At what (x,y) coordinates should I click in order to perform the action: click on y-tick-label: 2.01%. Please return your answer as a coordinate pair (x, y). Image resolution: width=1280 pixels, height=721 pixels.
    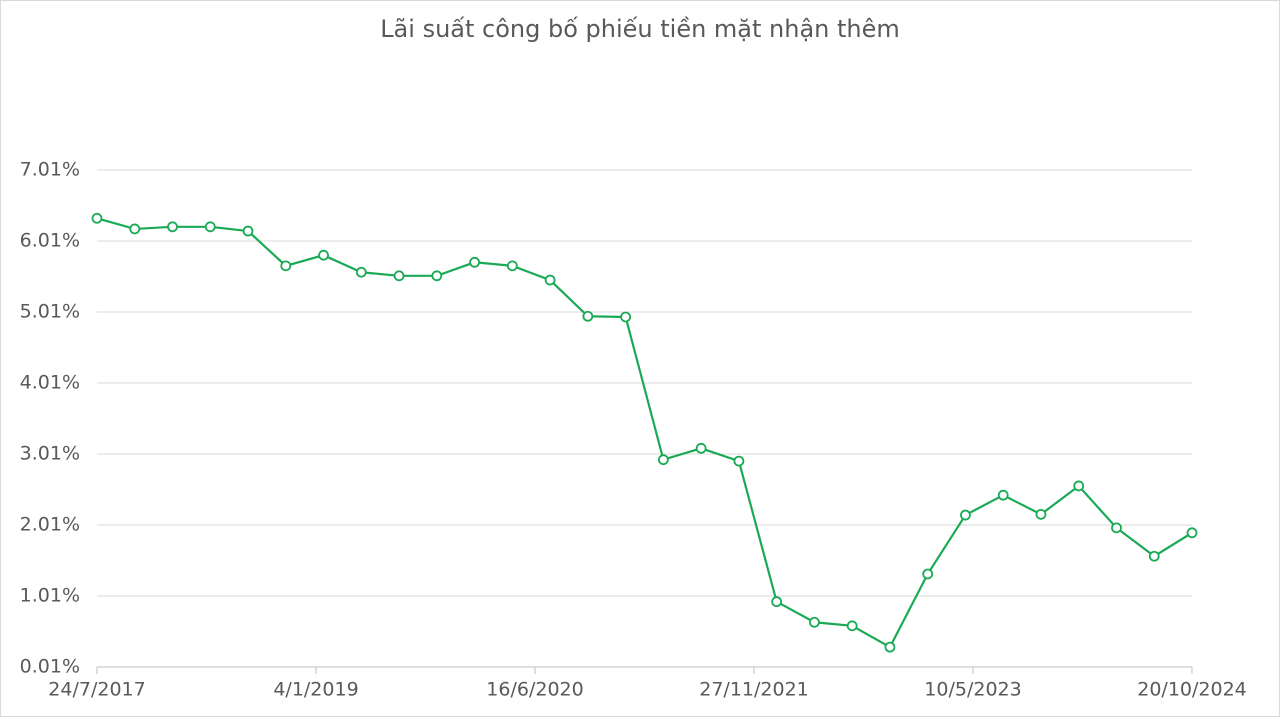
    Looking at the image, I should click on (50, 525).